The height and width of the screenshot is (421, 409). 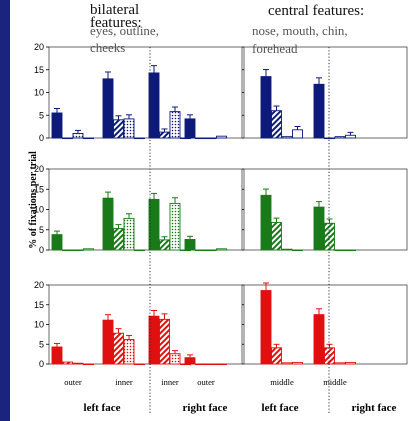 What do you see at coordinates (316, 11) in the screenshot?
I see `central-title: central features:` at bounding box center [316, 11].